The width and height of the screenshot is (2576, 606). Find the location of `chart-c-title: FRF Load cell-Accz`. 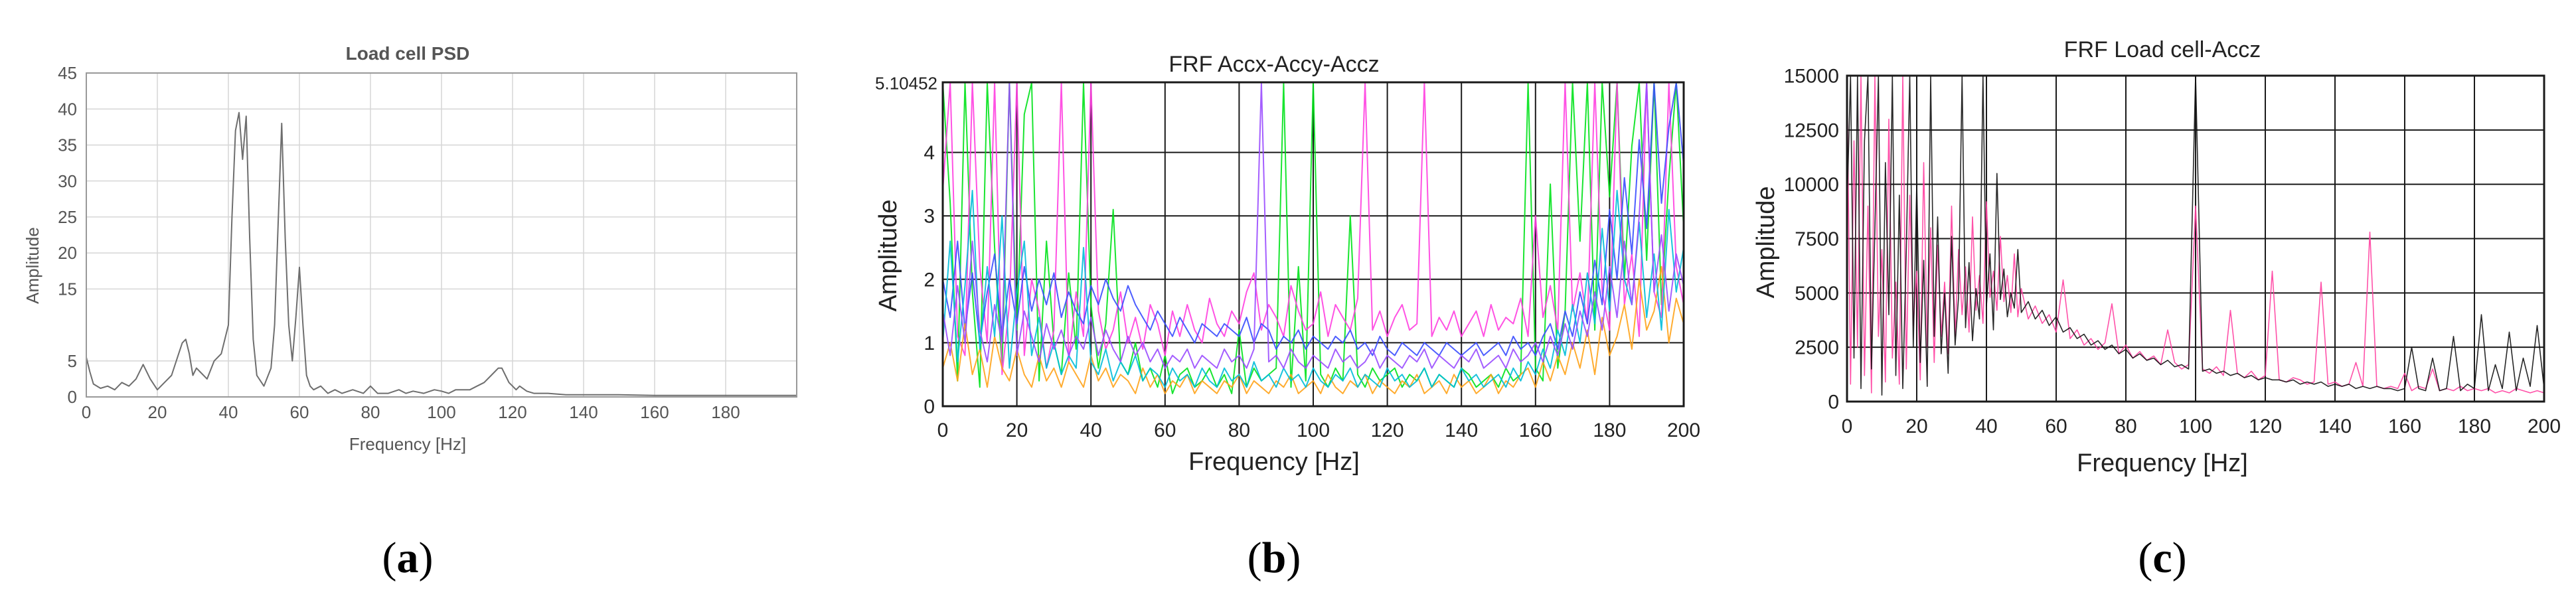

chart-c-title: FRF Load cell-Accz is located at coordinates (2162, 49).